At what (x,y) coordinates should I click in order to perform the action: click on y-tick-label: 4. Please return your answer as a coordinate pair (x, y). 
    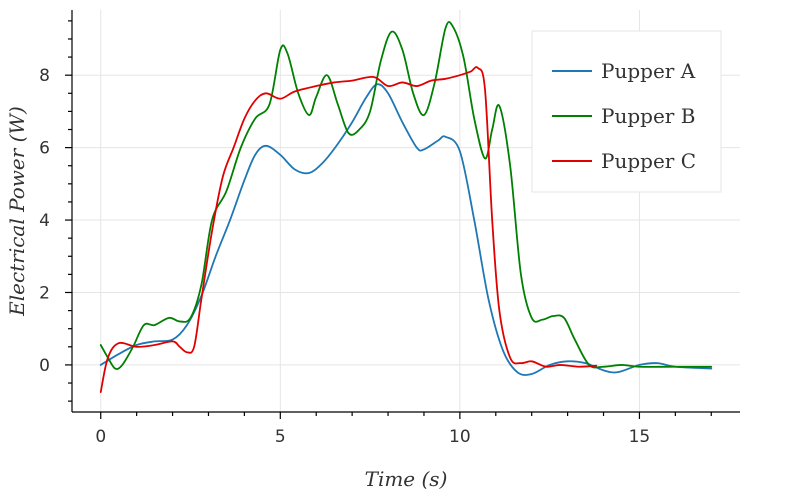
    Looking at the image, I should click on (44, 221).